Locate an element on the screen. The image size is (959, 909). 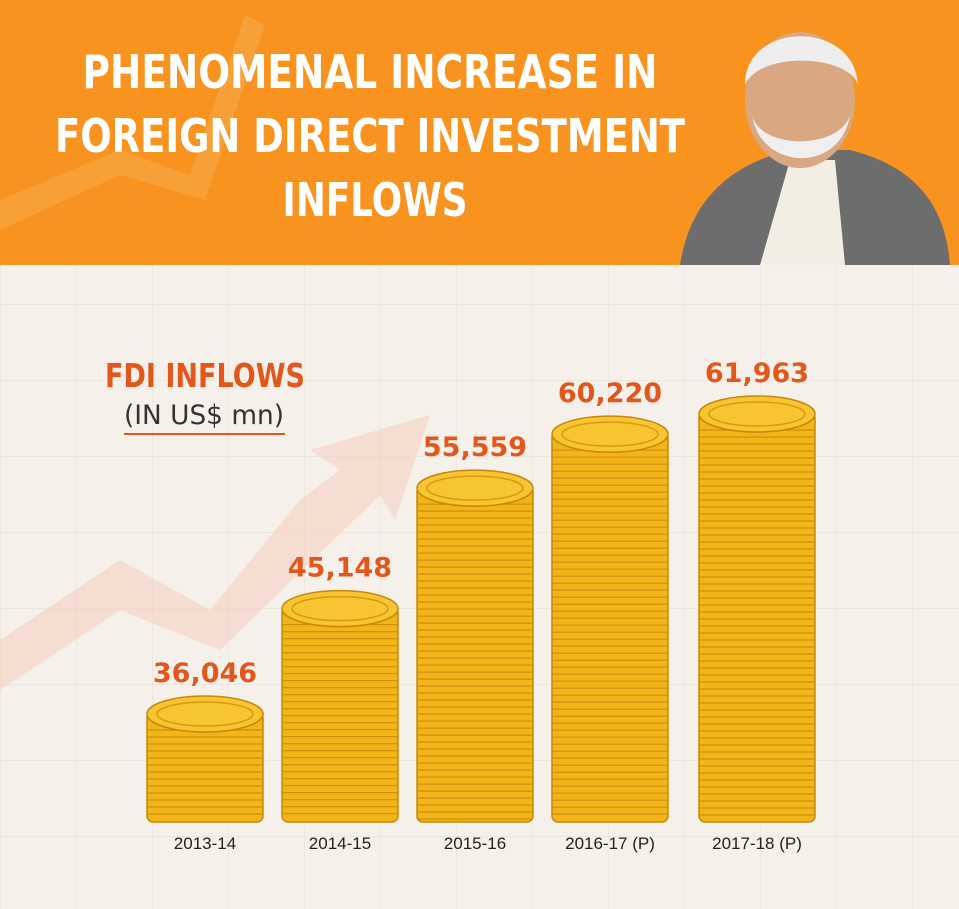
arrow-decoration is located at coordinates (215, 552).